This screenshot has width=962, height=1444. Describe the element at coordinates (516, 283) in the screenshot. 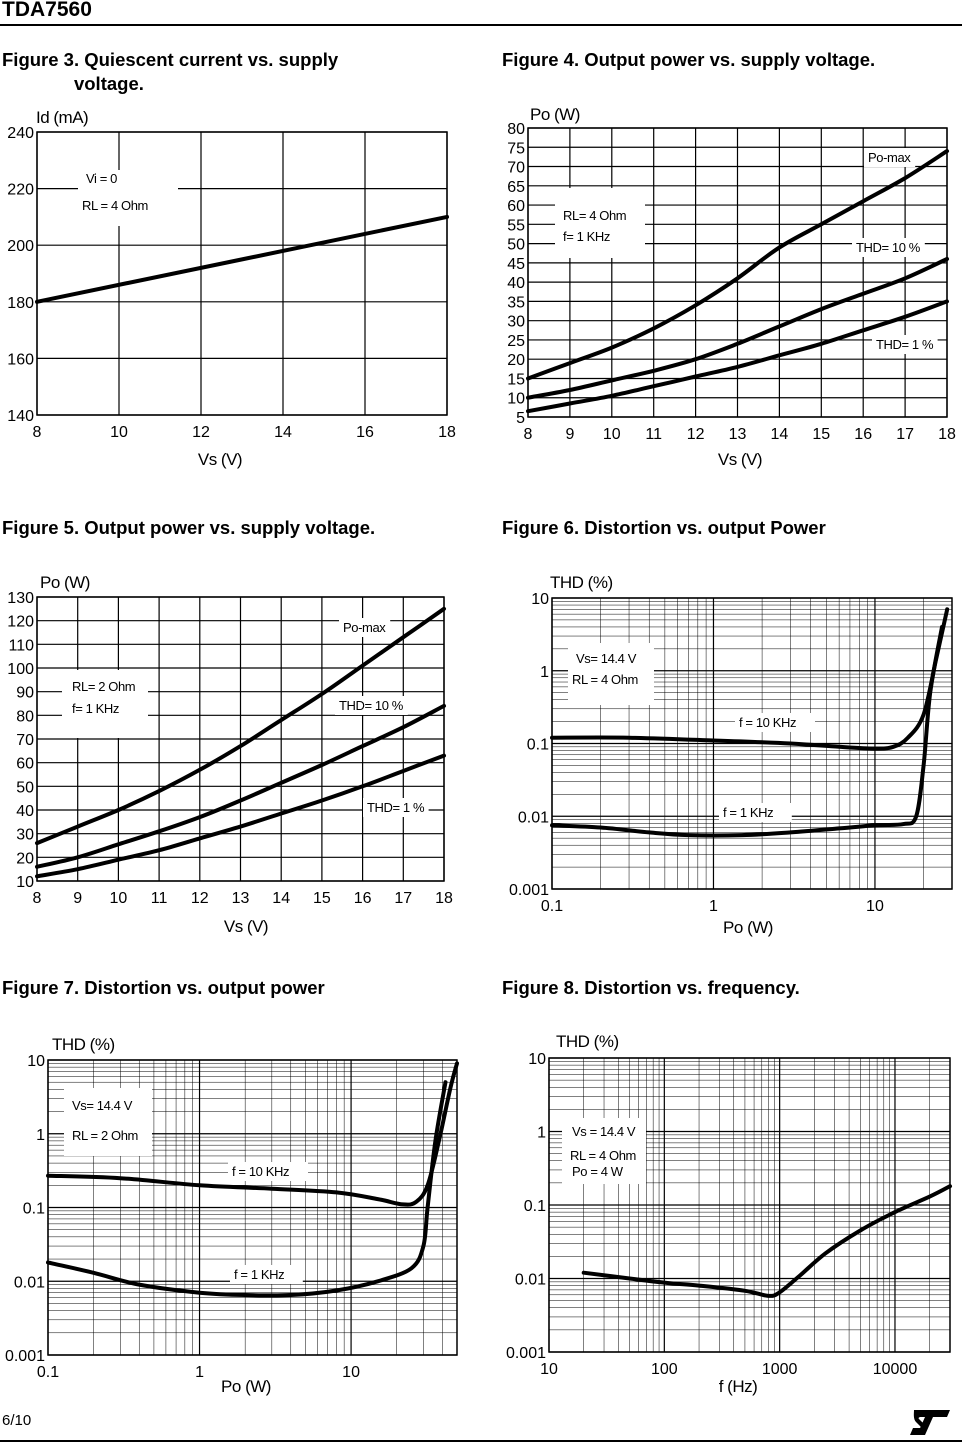

I see `y-tick-label: 40` at that location.